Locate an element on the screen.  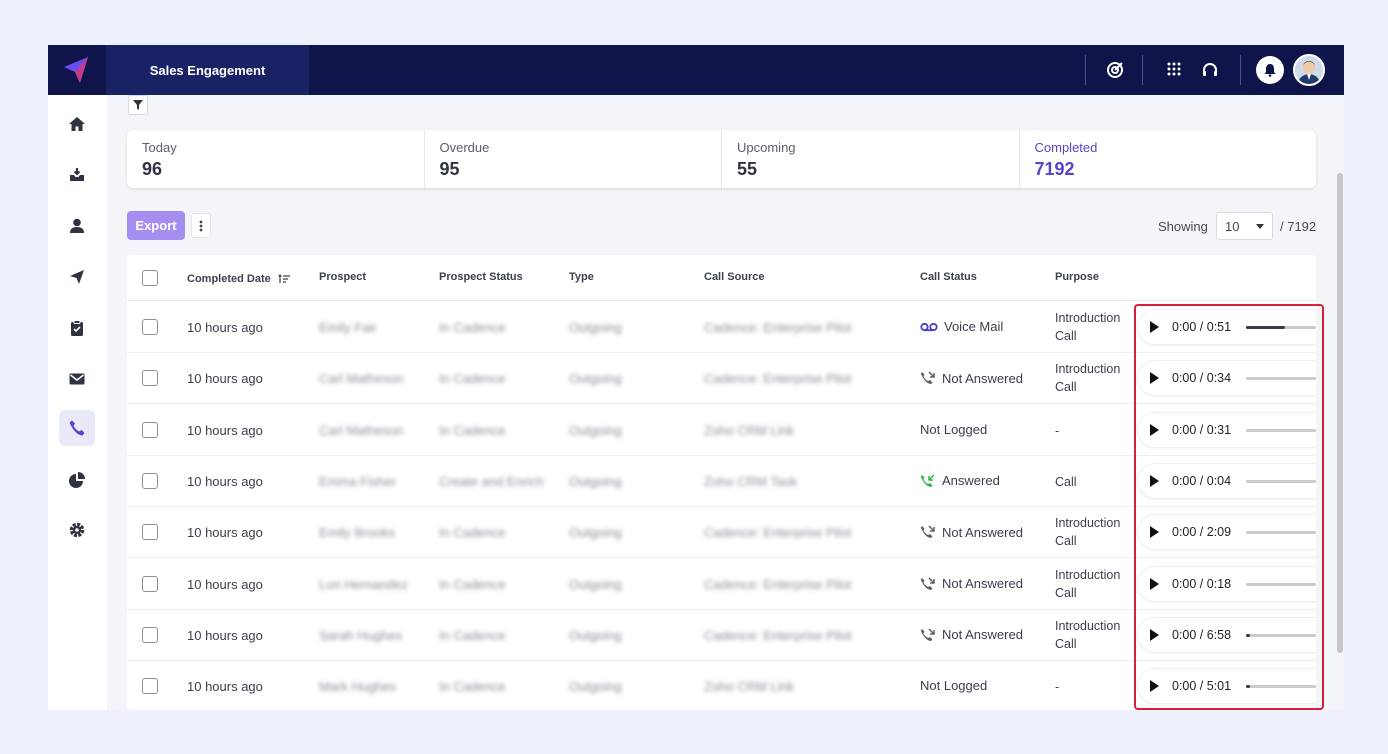
audio-player: 0:00 / 0:51 is located at coordinates (1227, 327).